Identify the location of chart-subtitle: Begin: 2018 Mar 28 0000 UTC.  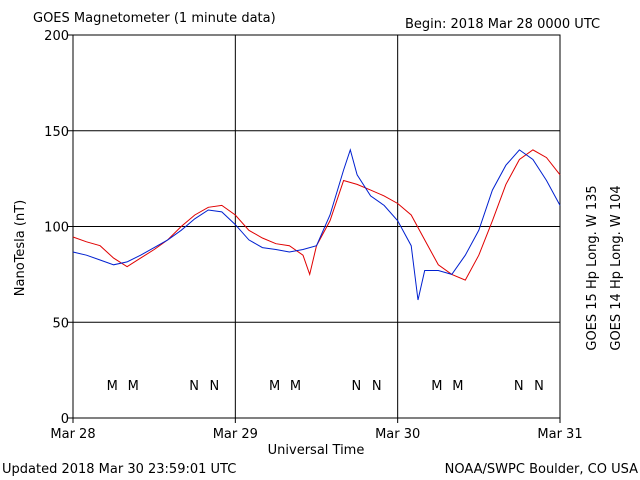
(502, 24).